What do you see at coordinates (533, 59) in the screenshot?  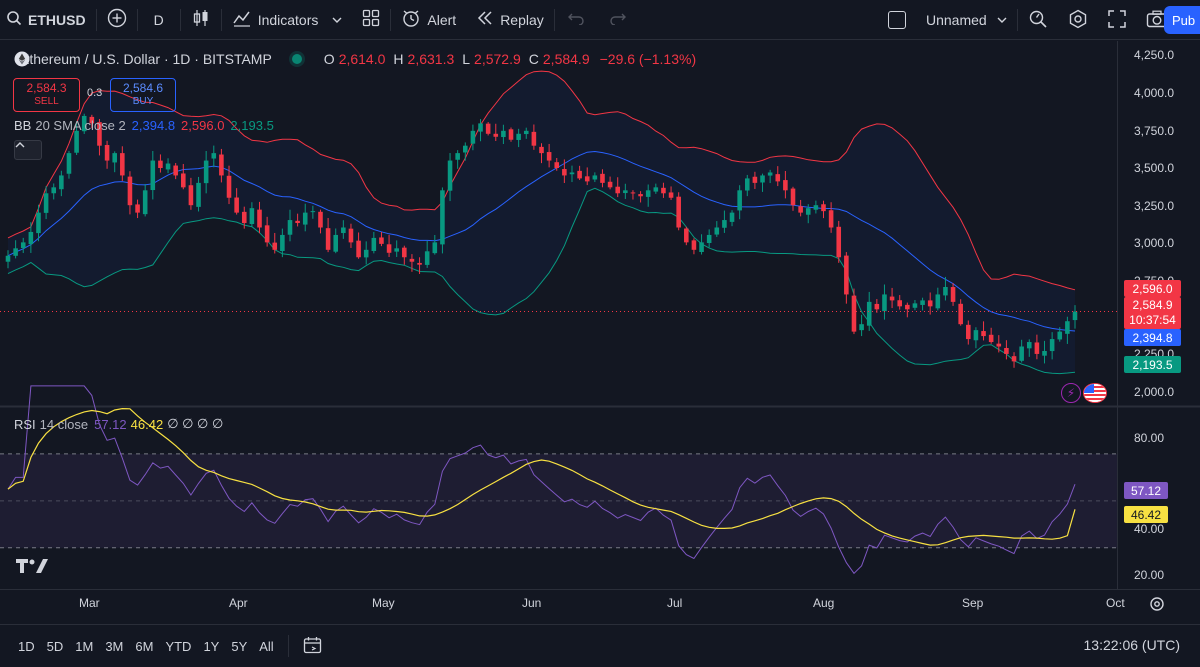 I see `close-key: C` at bounding box center [533, 59].